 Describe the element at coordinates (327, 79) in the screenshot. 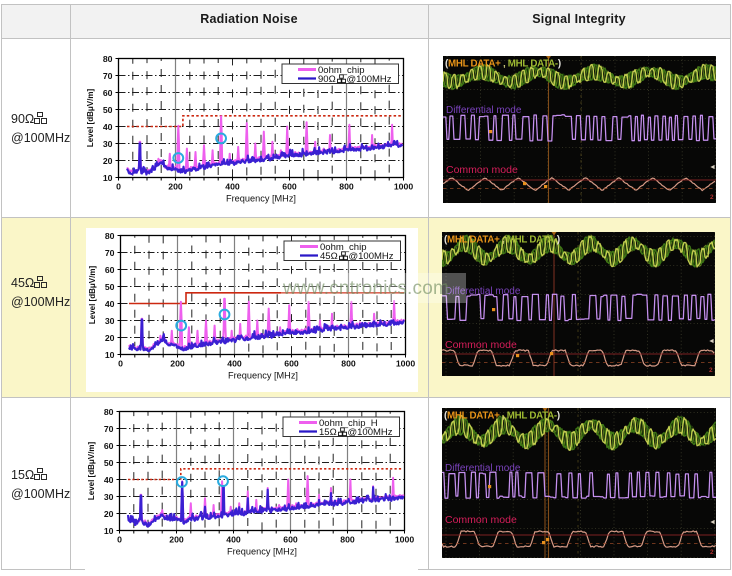

I see `svg-text: 90Ω` at that location.